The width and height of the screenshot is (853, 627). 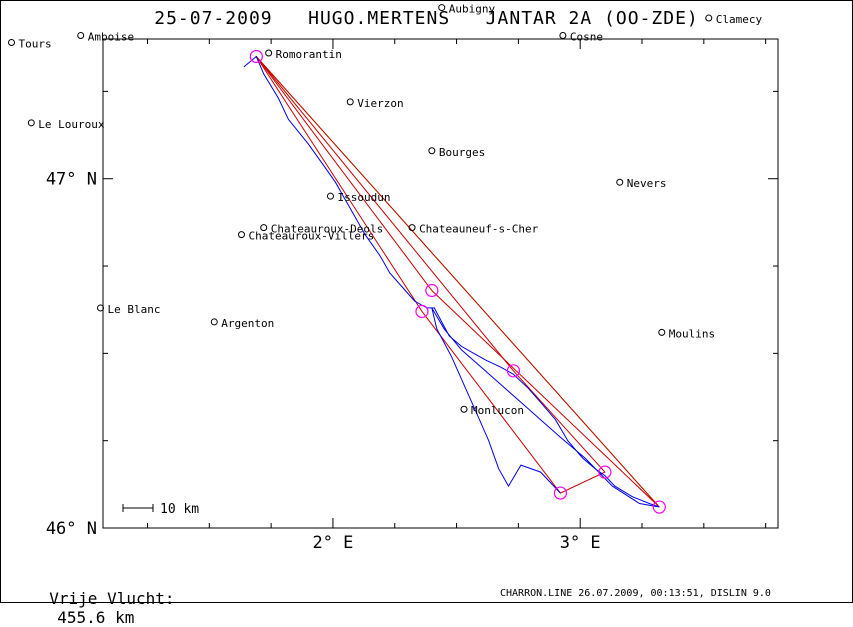 What do you see at coordinates (363, 197) in the screenshot?
I see `town-label: Issoudun` at bounding box center [363, 197].